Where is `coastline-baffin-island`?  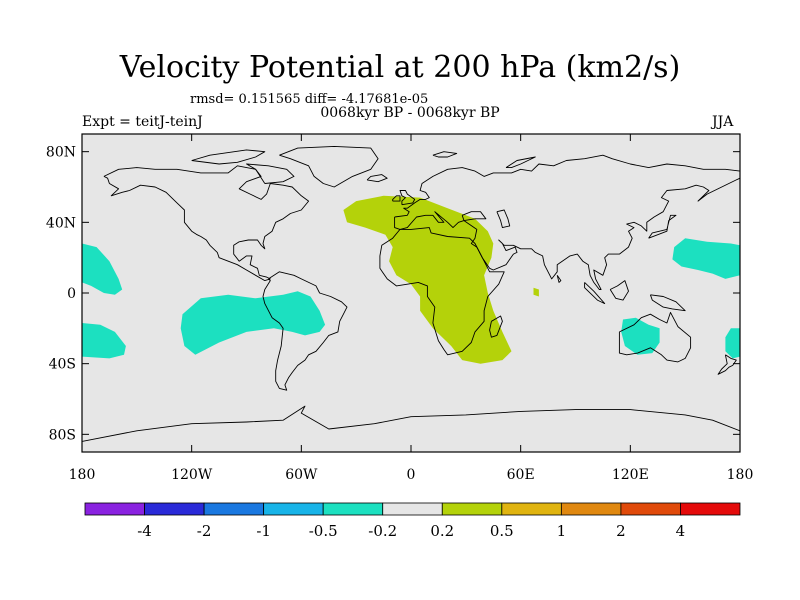
coastline-baffin-island is located at coordinates (270, 173).